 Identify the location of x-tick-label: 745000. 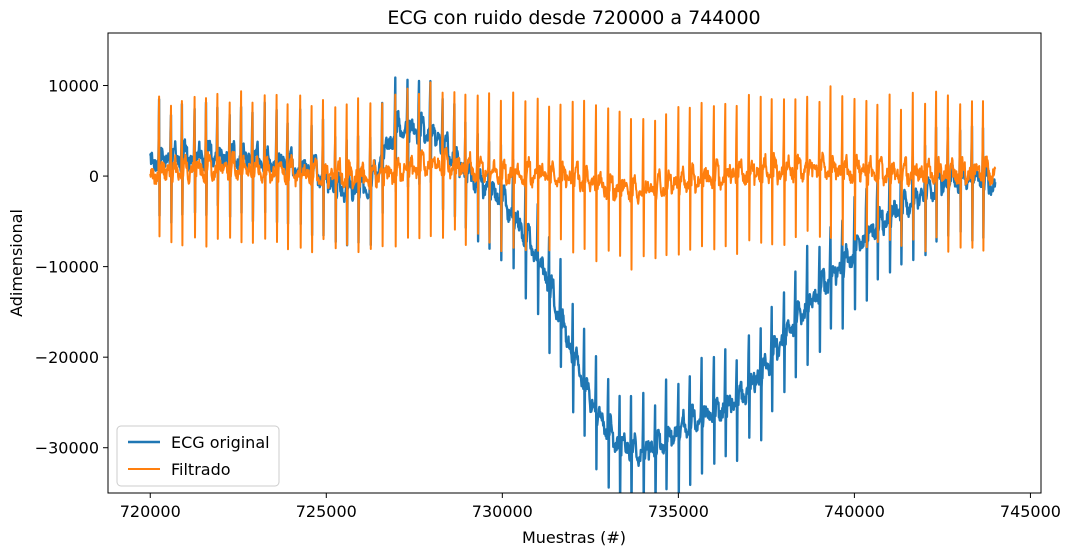
(1030, 511).